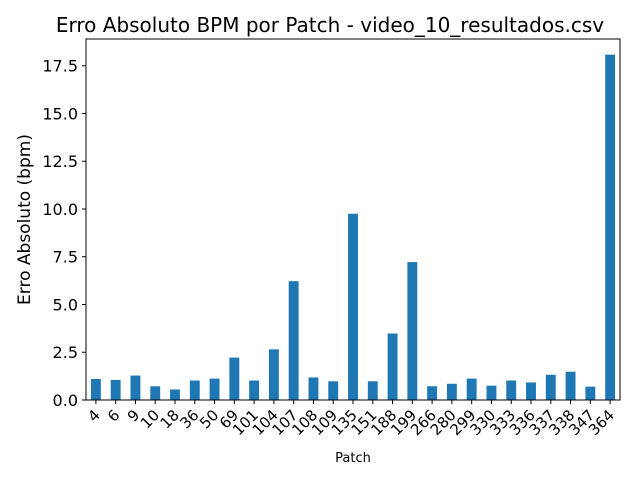 The width and height of the screenshot is (640, 480). What do you see at coordinates (60, 66) in the screenshot?
I see `y-tick-label: 17.5` at bounding box center [60, 66].